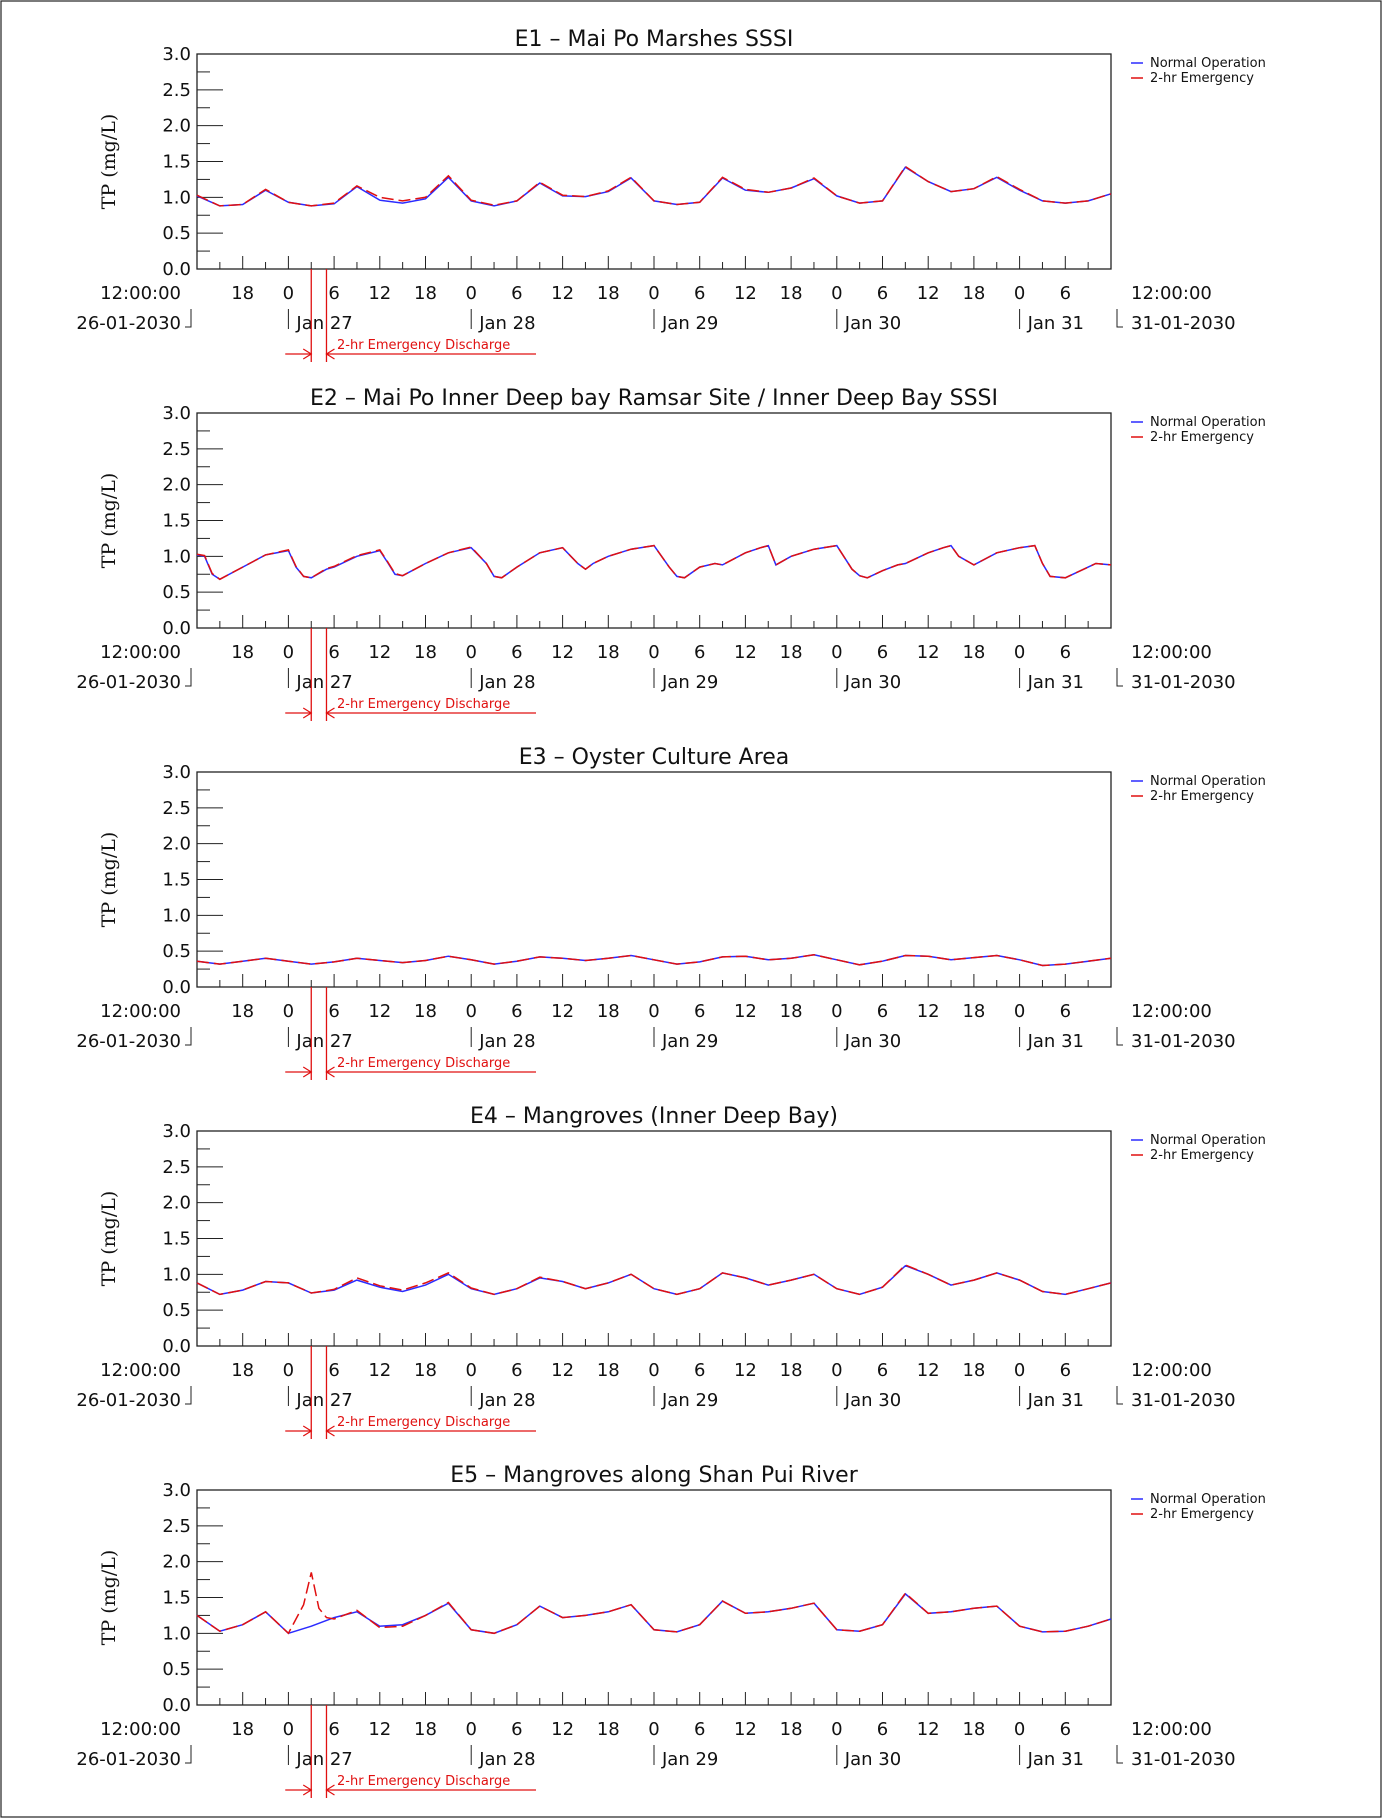 The width and height of the screenshot is (1382, 1818). I want to click on x-day-label: Jan 31, so click(1055, 323).